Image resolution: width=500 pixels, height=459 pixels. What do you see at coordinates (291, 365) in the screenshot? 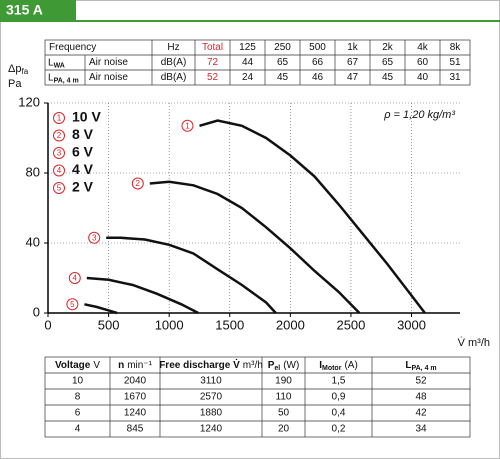
I see `text-part: (W)` at bounding box center [291, 365].